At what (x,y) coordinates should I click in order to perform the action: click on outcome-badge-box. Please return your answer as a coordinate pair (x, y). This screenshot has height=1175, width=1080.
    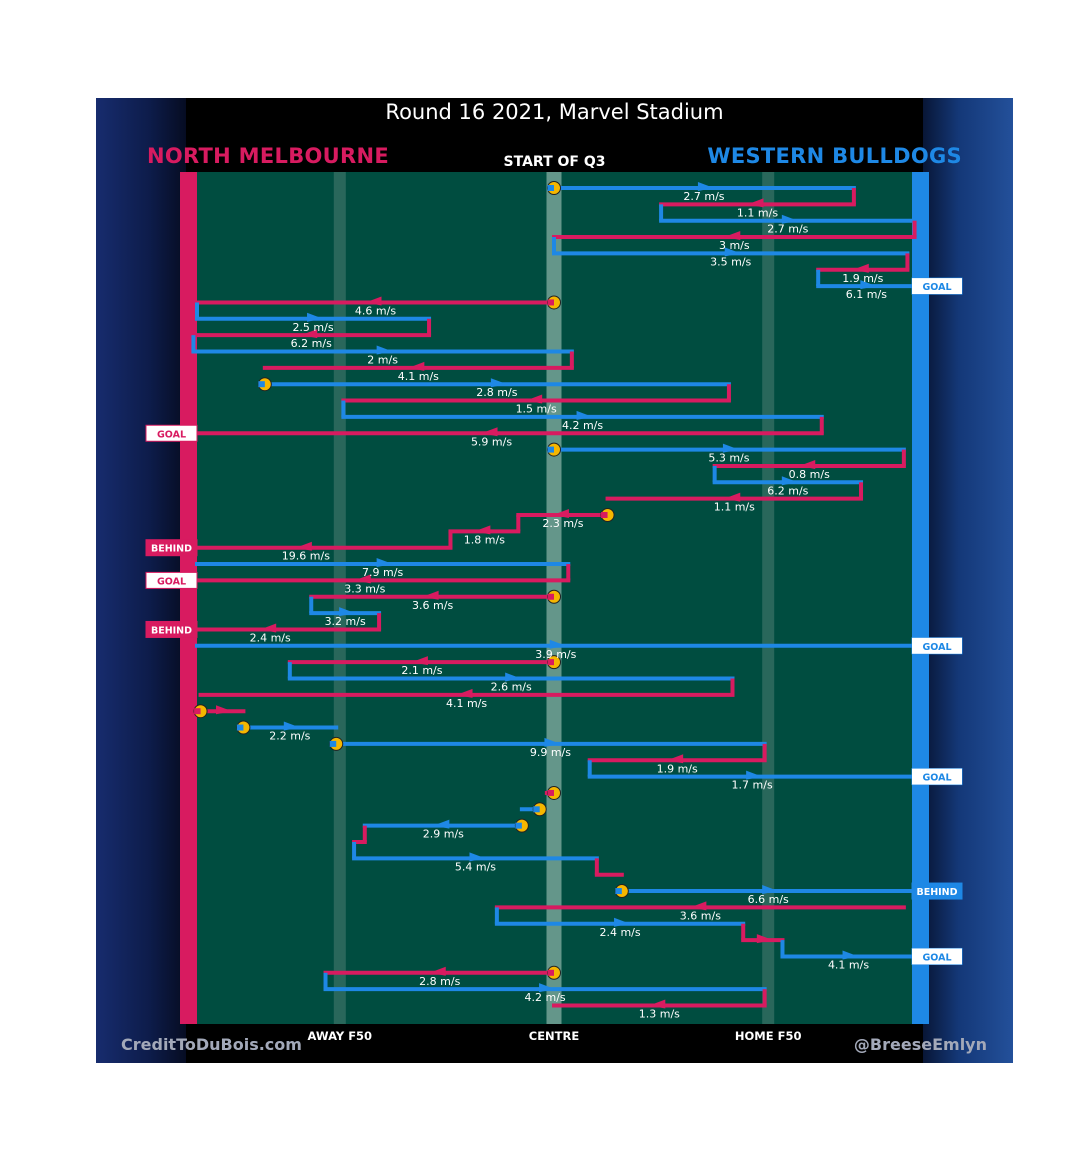
    Looking at the image, I should click on (171, 433).